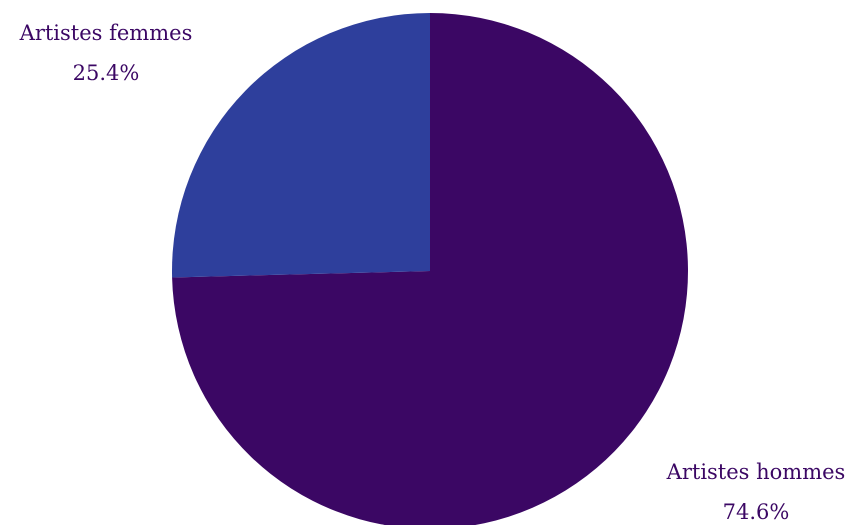 The image size is (857, 525). Describe the element at coordinates (756, 512) in the screenshot. I see `slice-value-artistes-hommes: 74.6%` at that location.